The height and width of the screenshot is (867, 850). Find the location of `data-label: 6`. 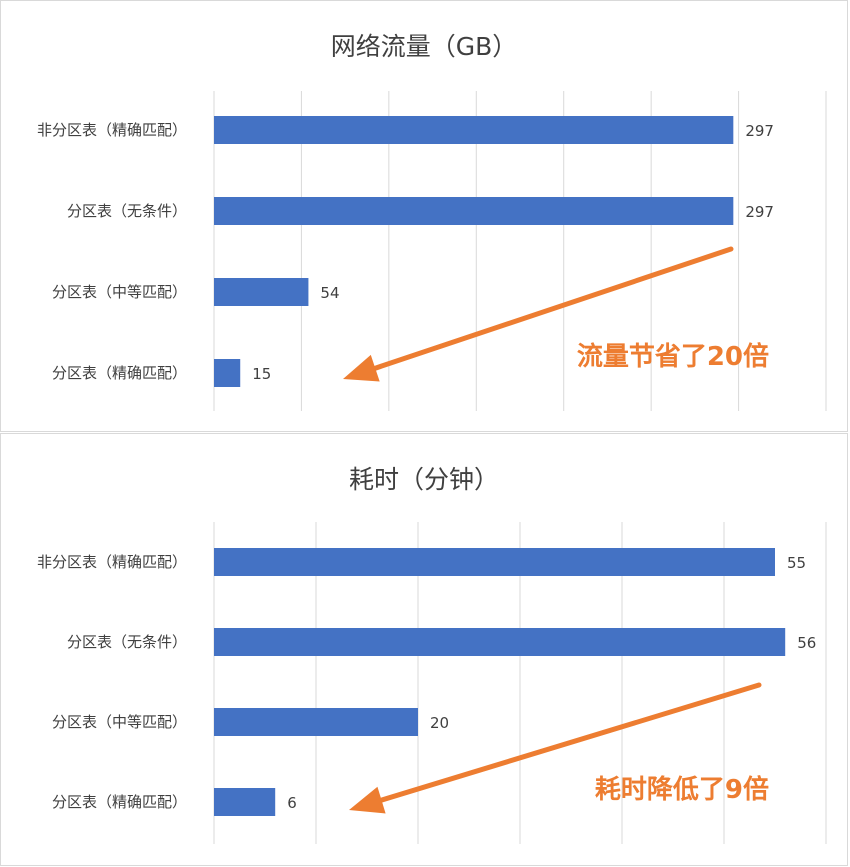

data-label: 6 is located at coordinates (292, 803).